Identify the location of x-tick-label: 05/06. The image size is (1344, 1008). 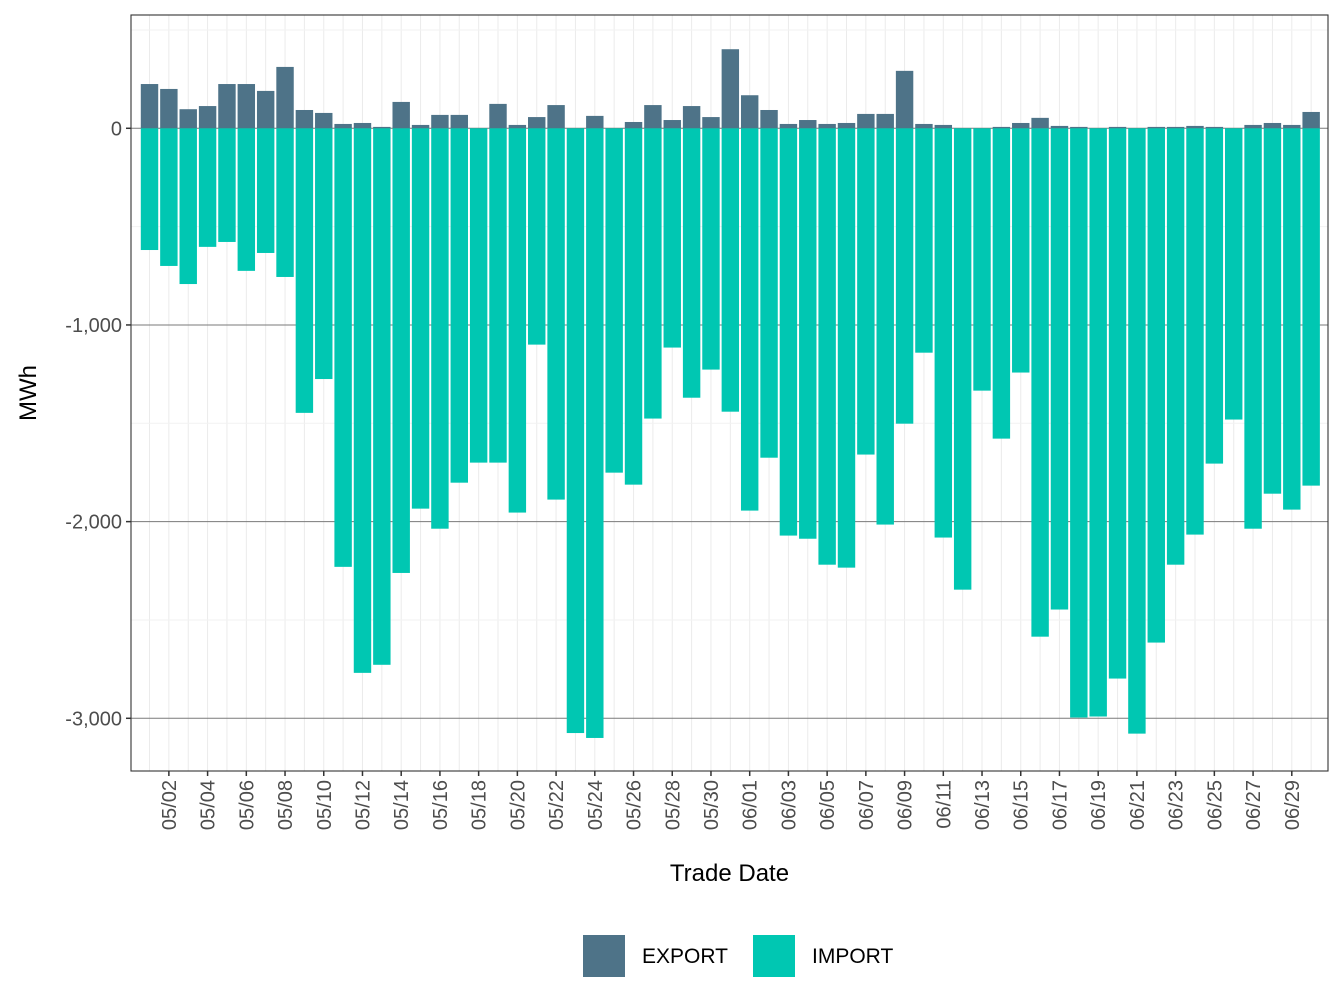
(247, 805).